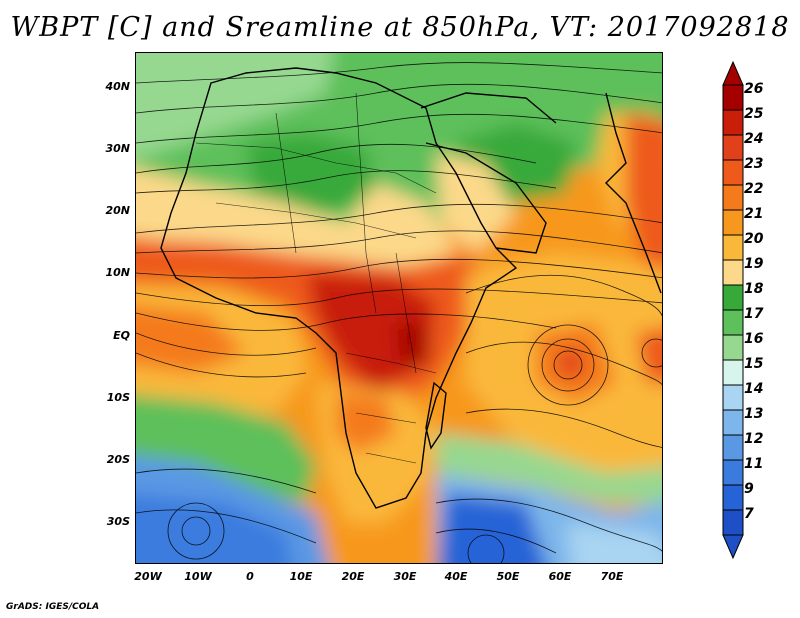 Image resolution: width=800 pixels, height=618 pixels. Describe the element at coordinates (754, 189) in the screenshot. I see `colorbar-label: 22` at that location.